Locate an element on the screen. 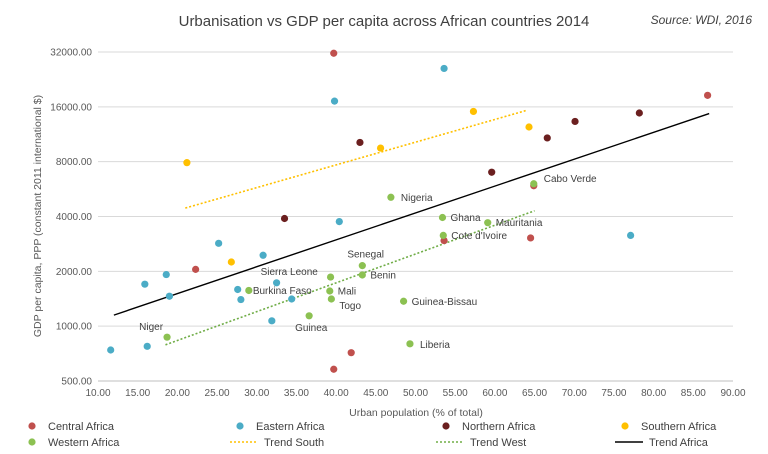 This screenshot has width=768, height=454. x-tick-label: 50.00 is located at coordinates (415, 393).